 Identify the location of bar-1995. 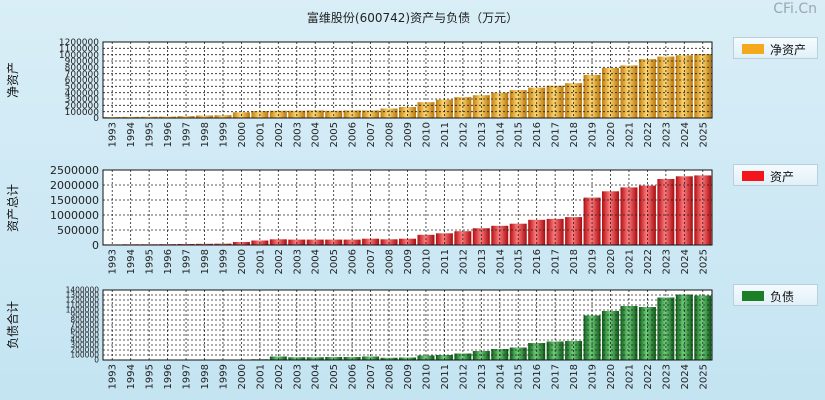
(149, 117).